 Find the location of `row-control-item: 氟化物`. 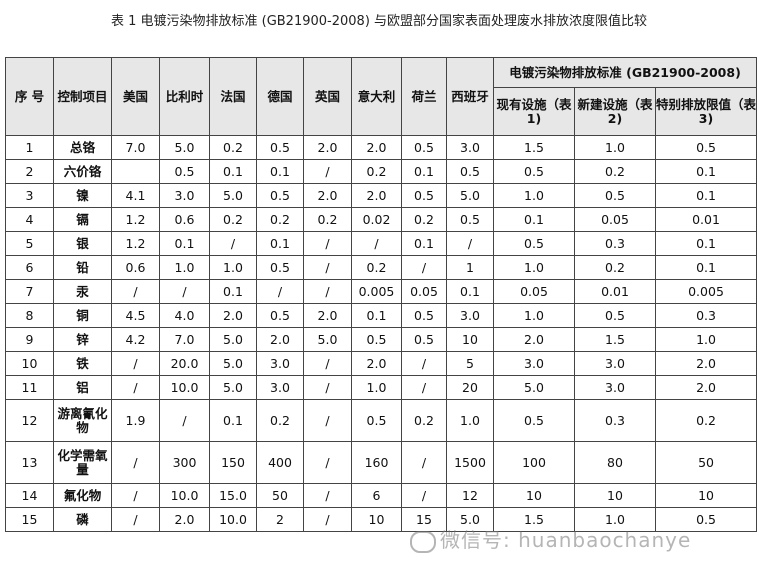

row-control-item: 氟化物 is located at coordinates (82, 495).